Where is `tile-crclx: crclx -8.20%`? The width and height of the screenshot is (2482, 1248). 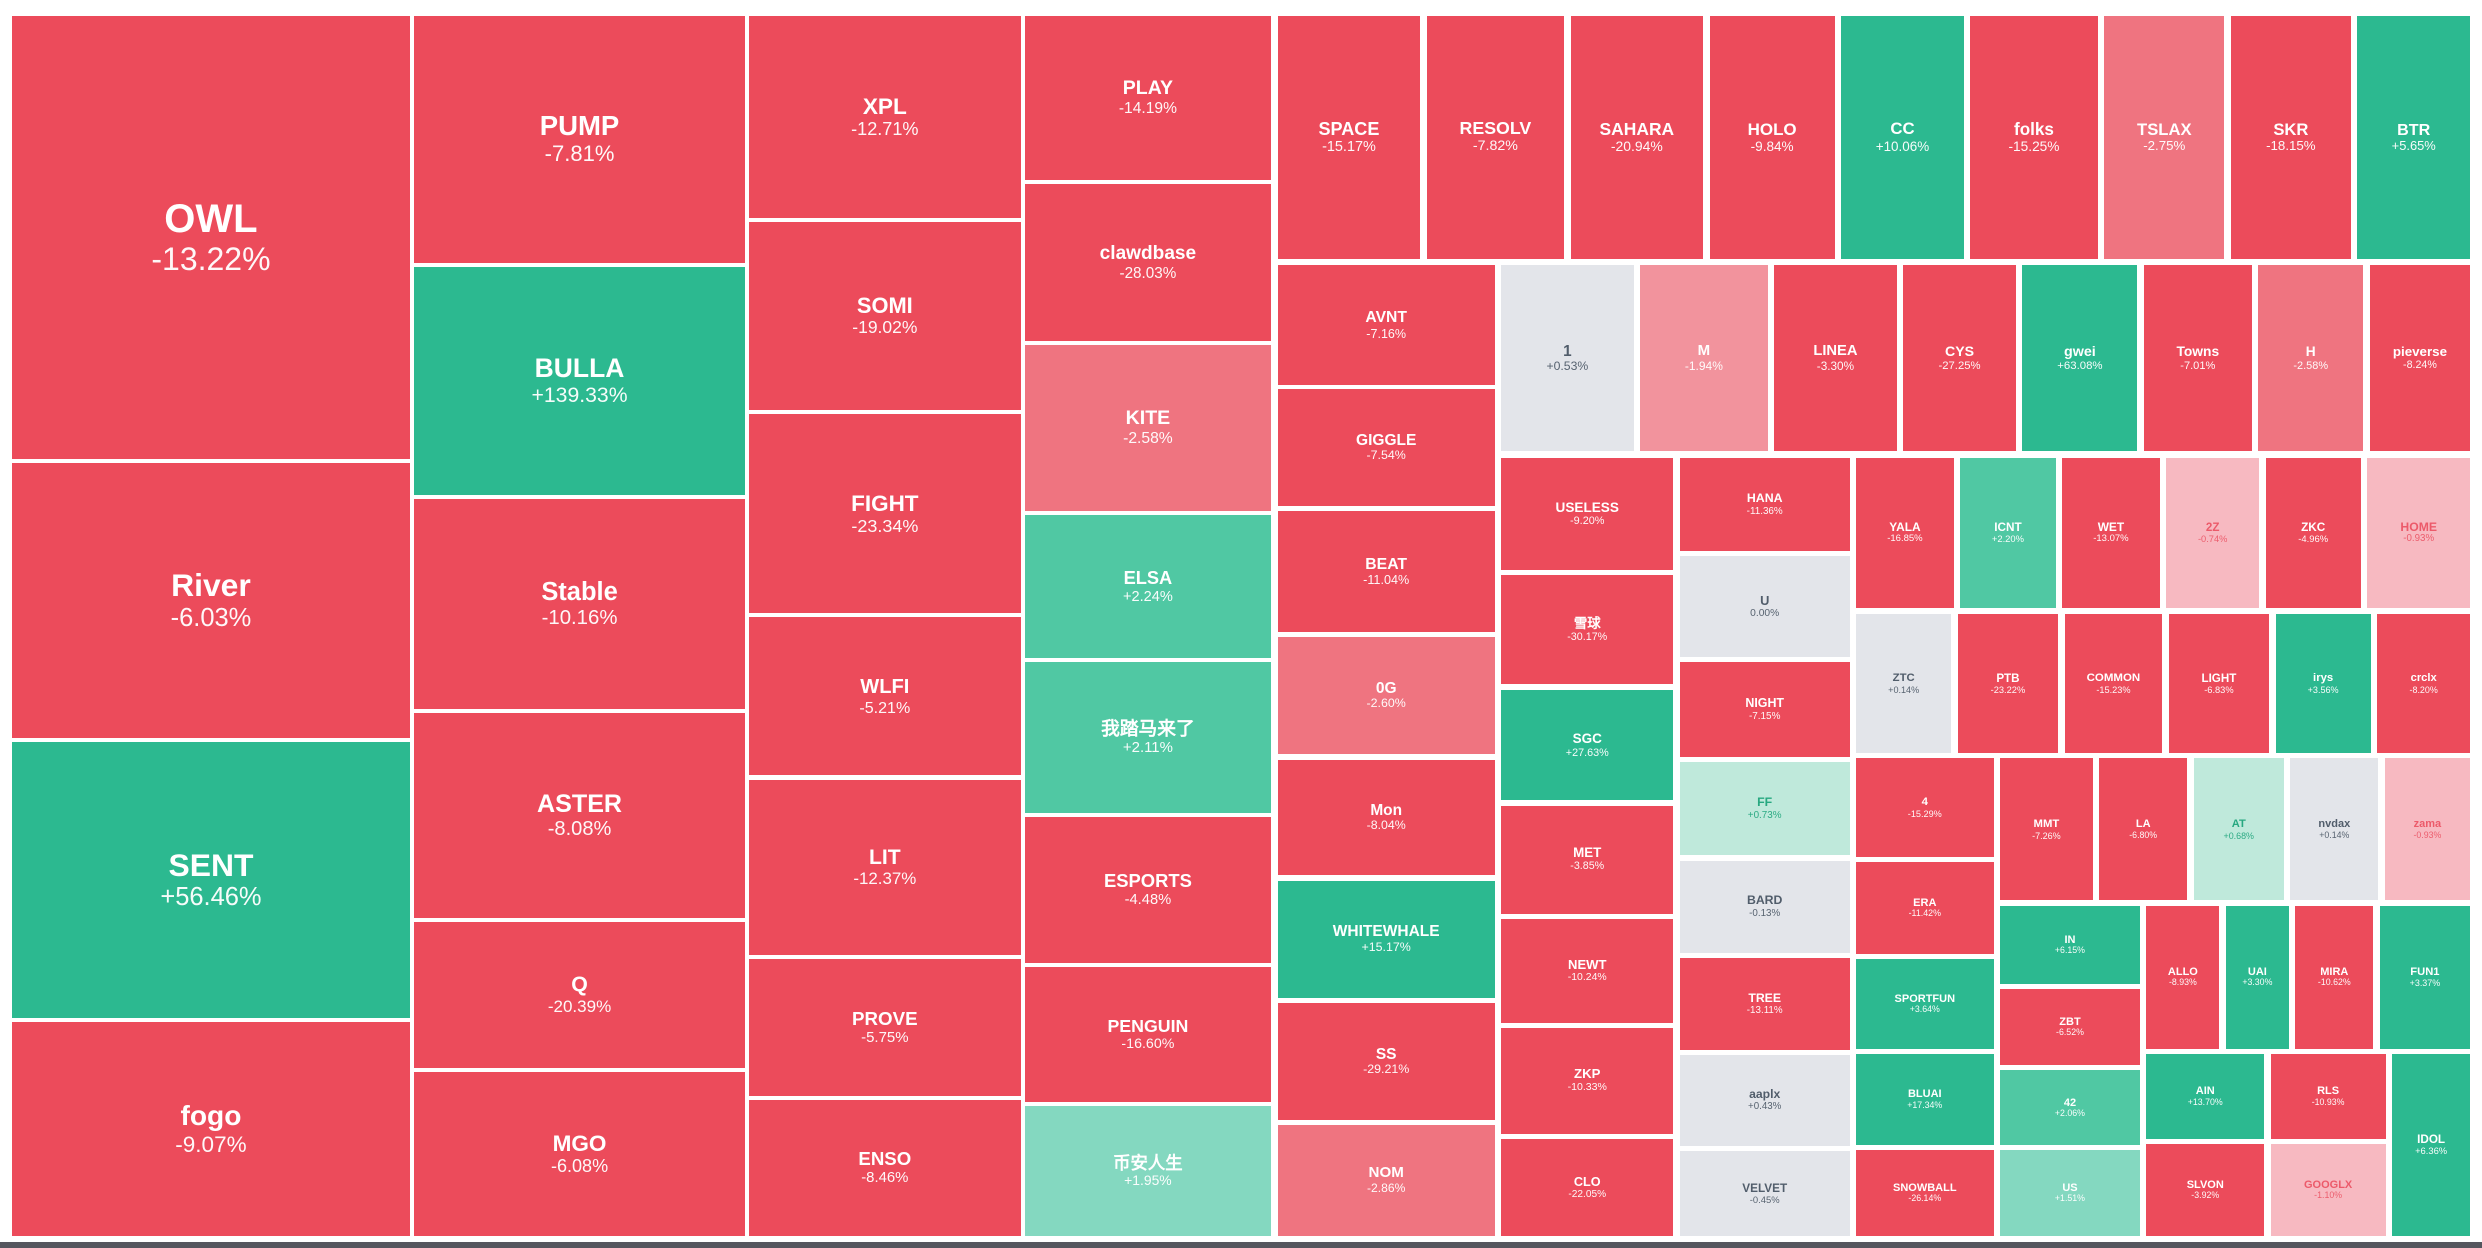
tile-crclx: crclx -8.20% is located at coordinates (2424, 683).